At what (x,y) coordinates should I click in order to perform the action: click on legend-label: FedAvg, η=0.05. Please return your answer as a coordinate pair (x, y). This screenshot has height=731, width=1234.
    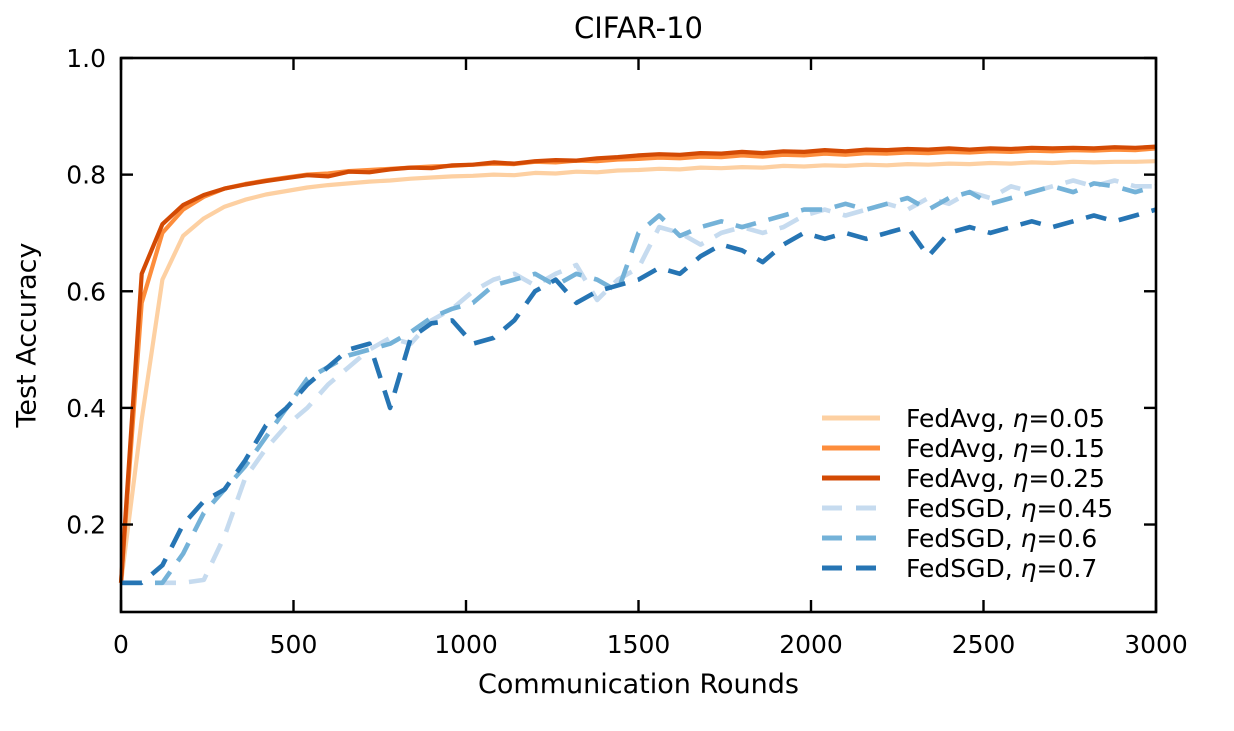
    Looking at the image, I should click on (1005, 418).